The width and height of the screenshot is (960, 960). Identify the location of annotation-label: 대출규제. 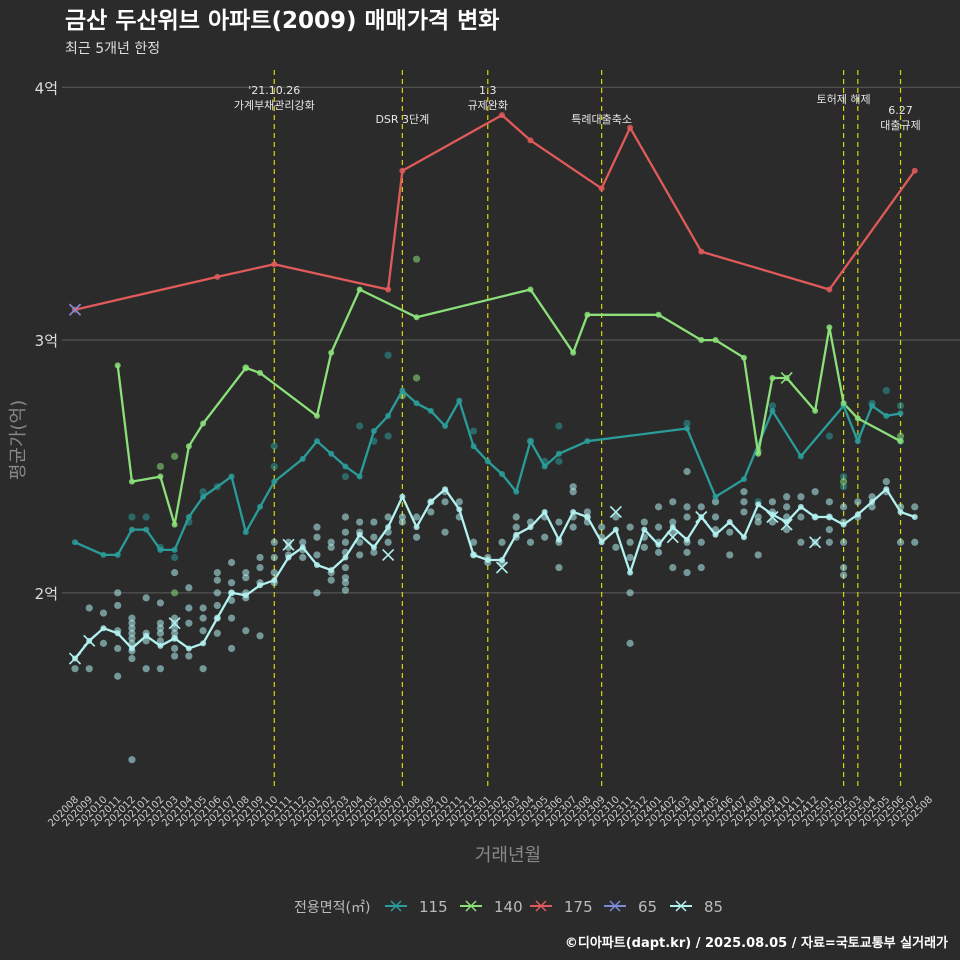
(900, 125).